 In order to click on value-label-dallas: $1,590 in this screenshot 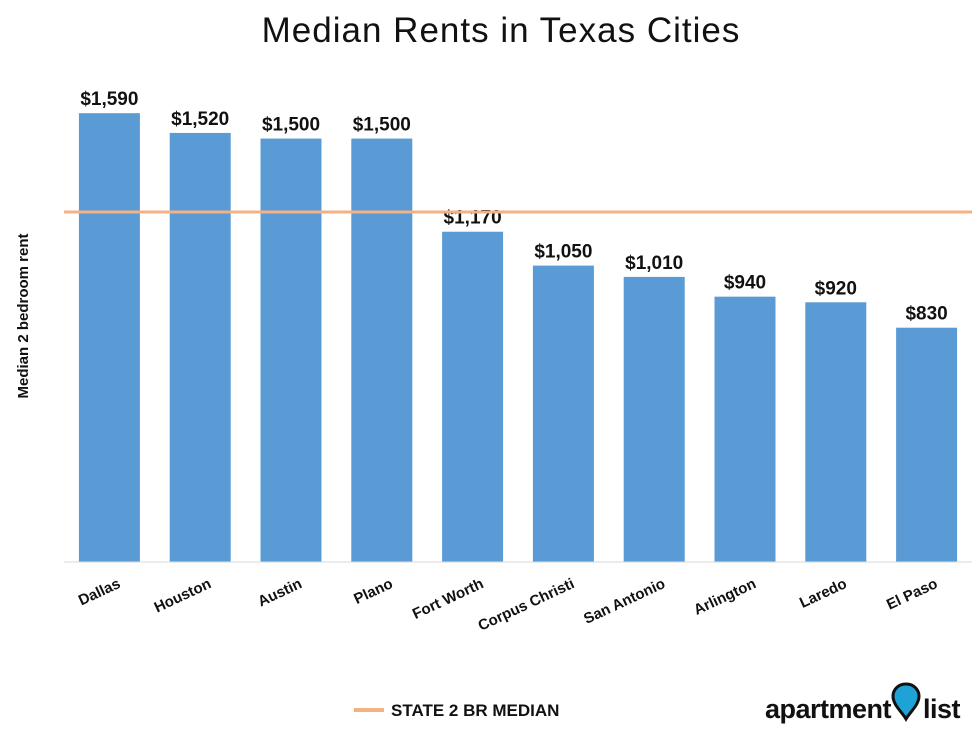, I will do `click(109, 99)`.